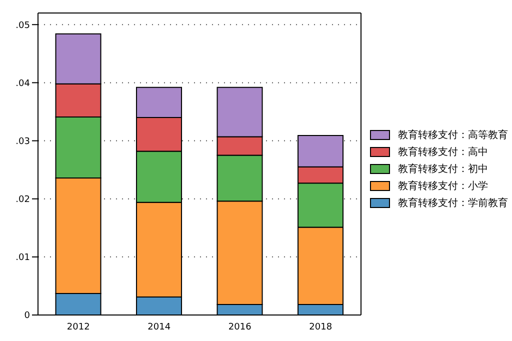 Image resolution: width=512 pixels, height=341 pixels. Describe the element at coordinates (453, 203) in the screenshot. I see `legend-label: 教育转移支付：学前教育` at that location.